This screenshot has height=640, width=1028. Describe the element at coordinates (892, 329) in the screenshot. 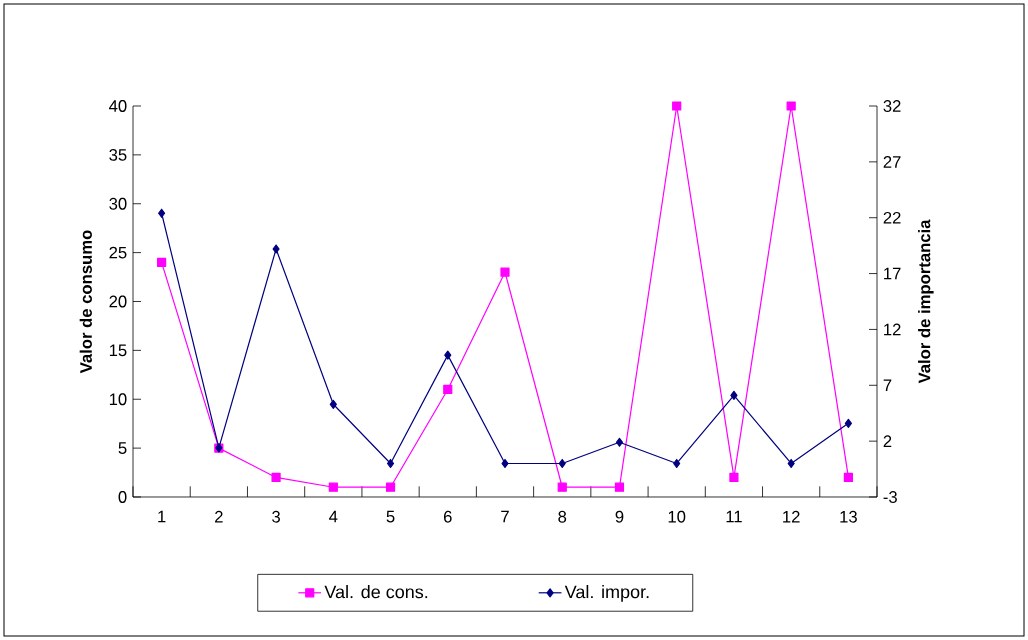

I see `y2-tick-label: 12` at that location.